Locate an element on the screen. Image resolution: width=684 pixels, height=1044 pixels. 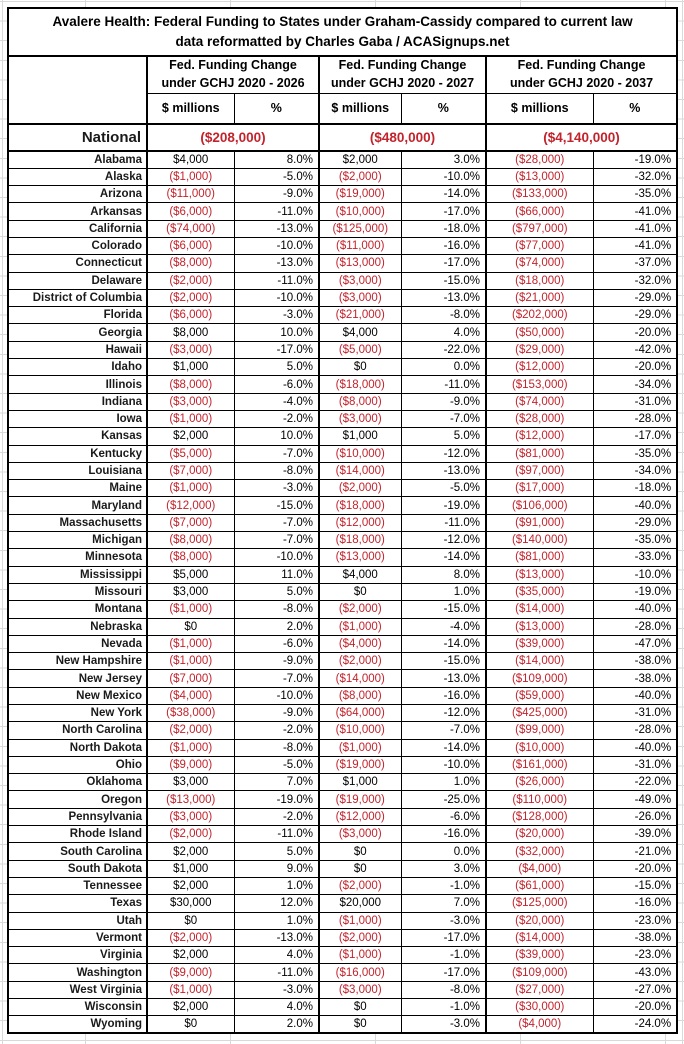
state-name: South Dakota is located at coordinates (77, 869).